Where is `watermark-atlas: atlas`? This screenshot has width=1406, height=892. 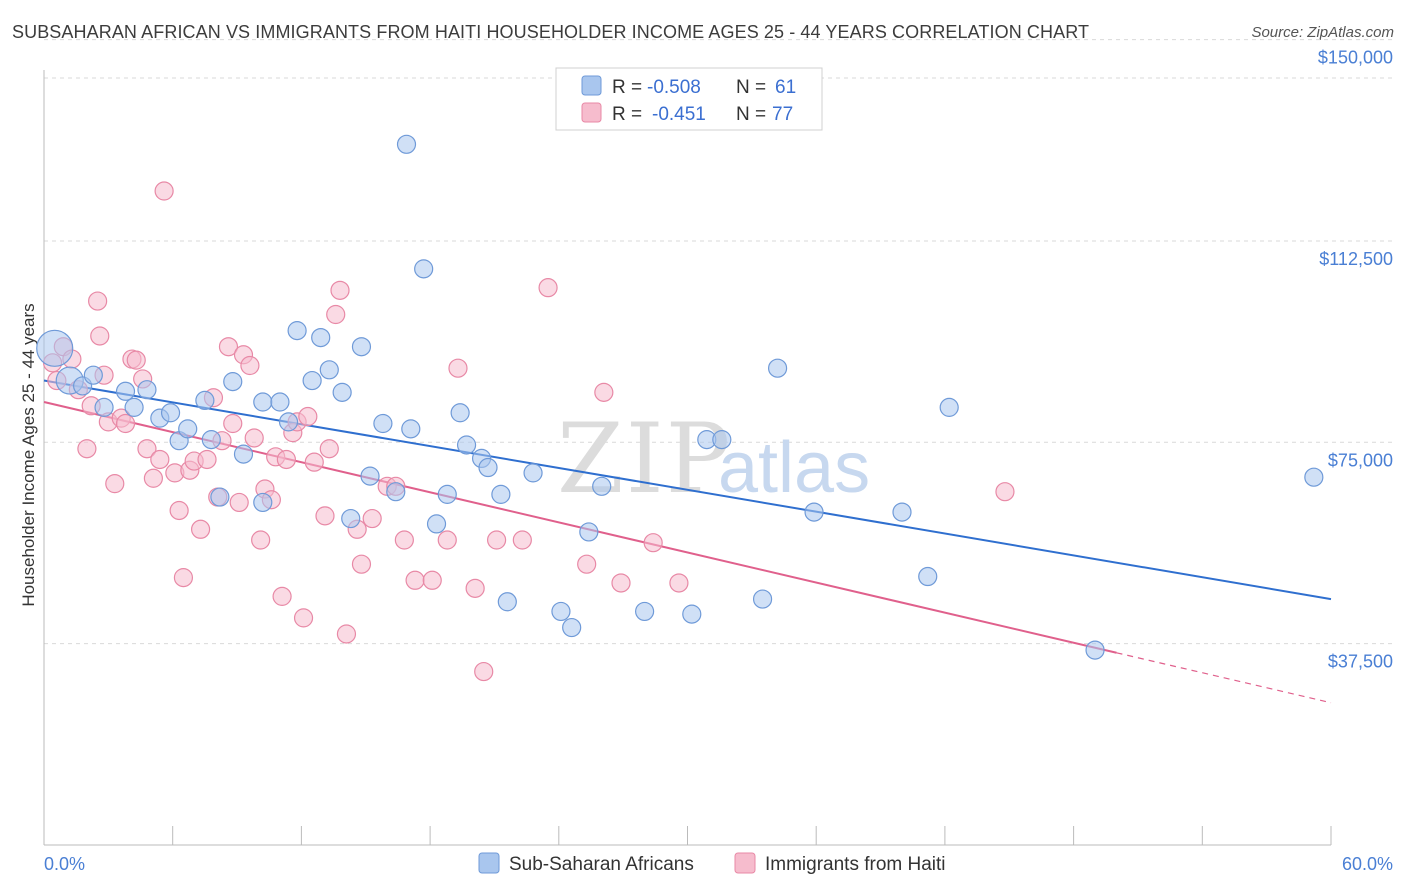 watermark-atlas: atlas is located at coordinates (794, 468).